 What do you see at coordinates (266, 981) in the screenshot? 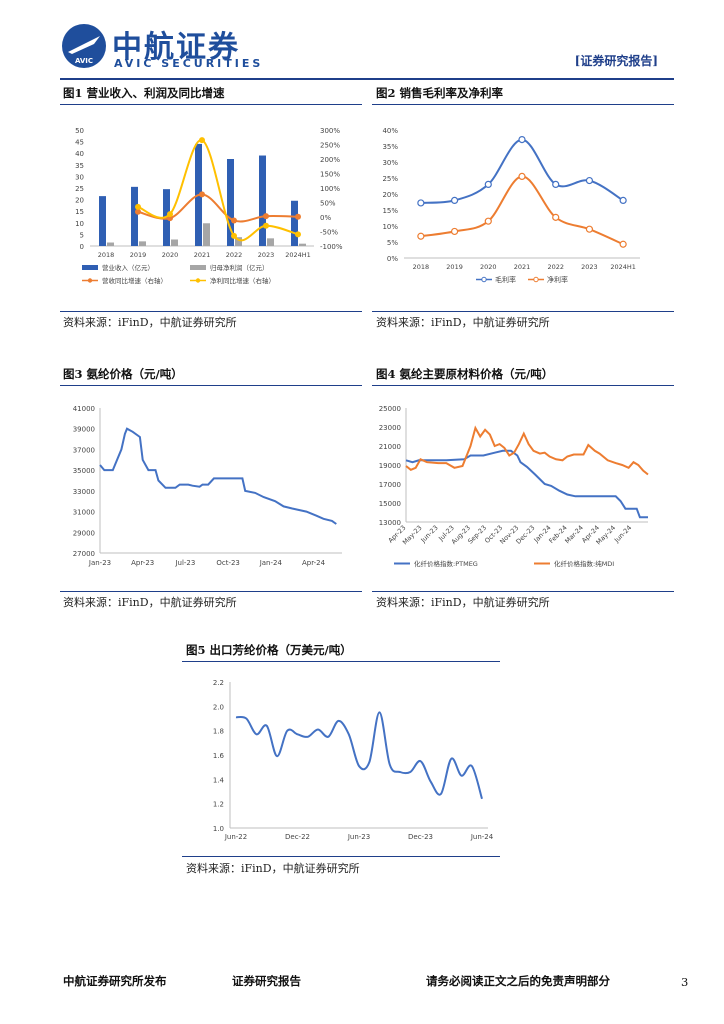
I see `footer-report-type: 证券研究报告` at bounding box center [266, 981].